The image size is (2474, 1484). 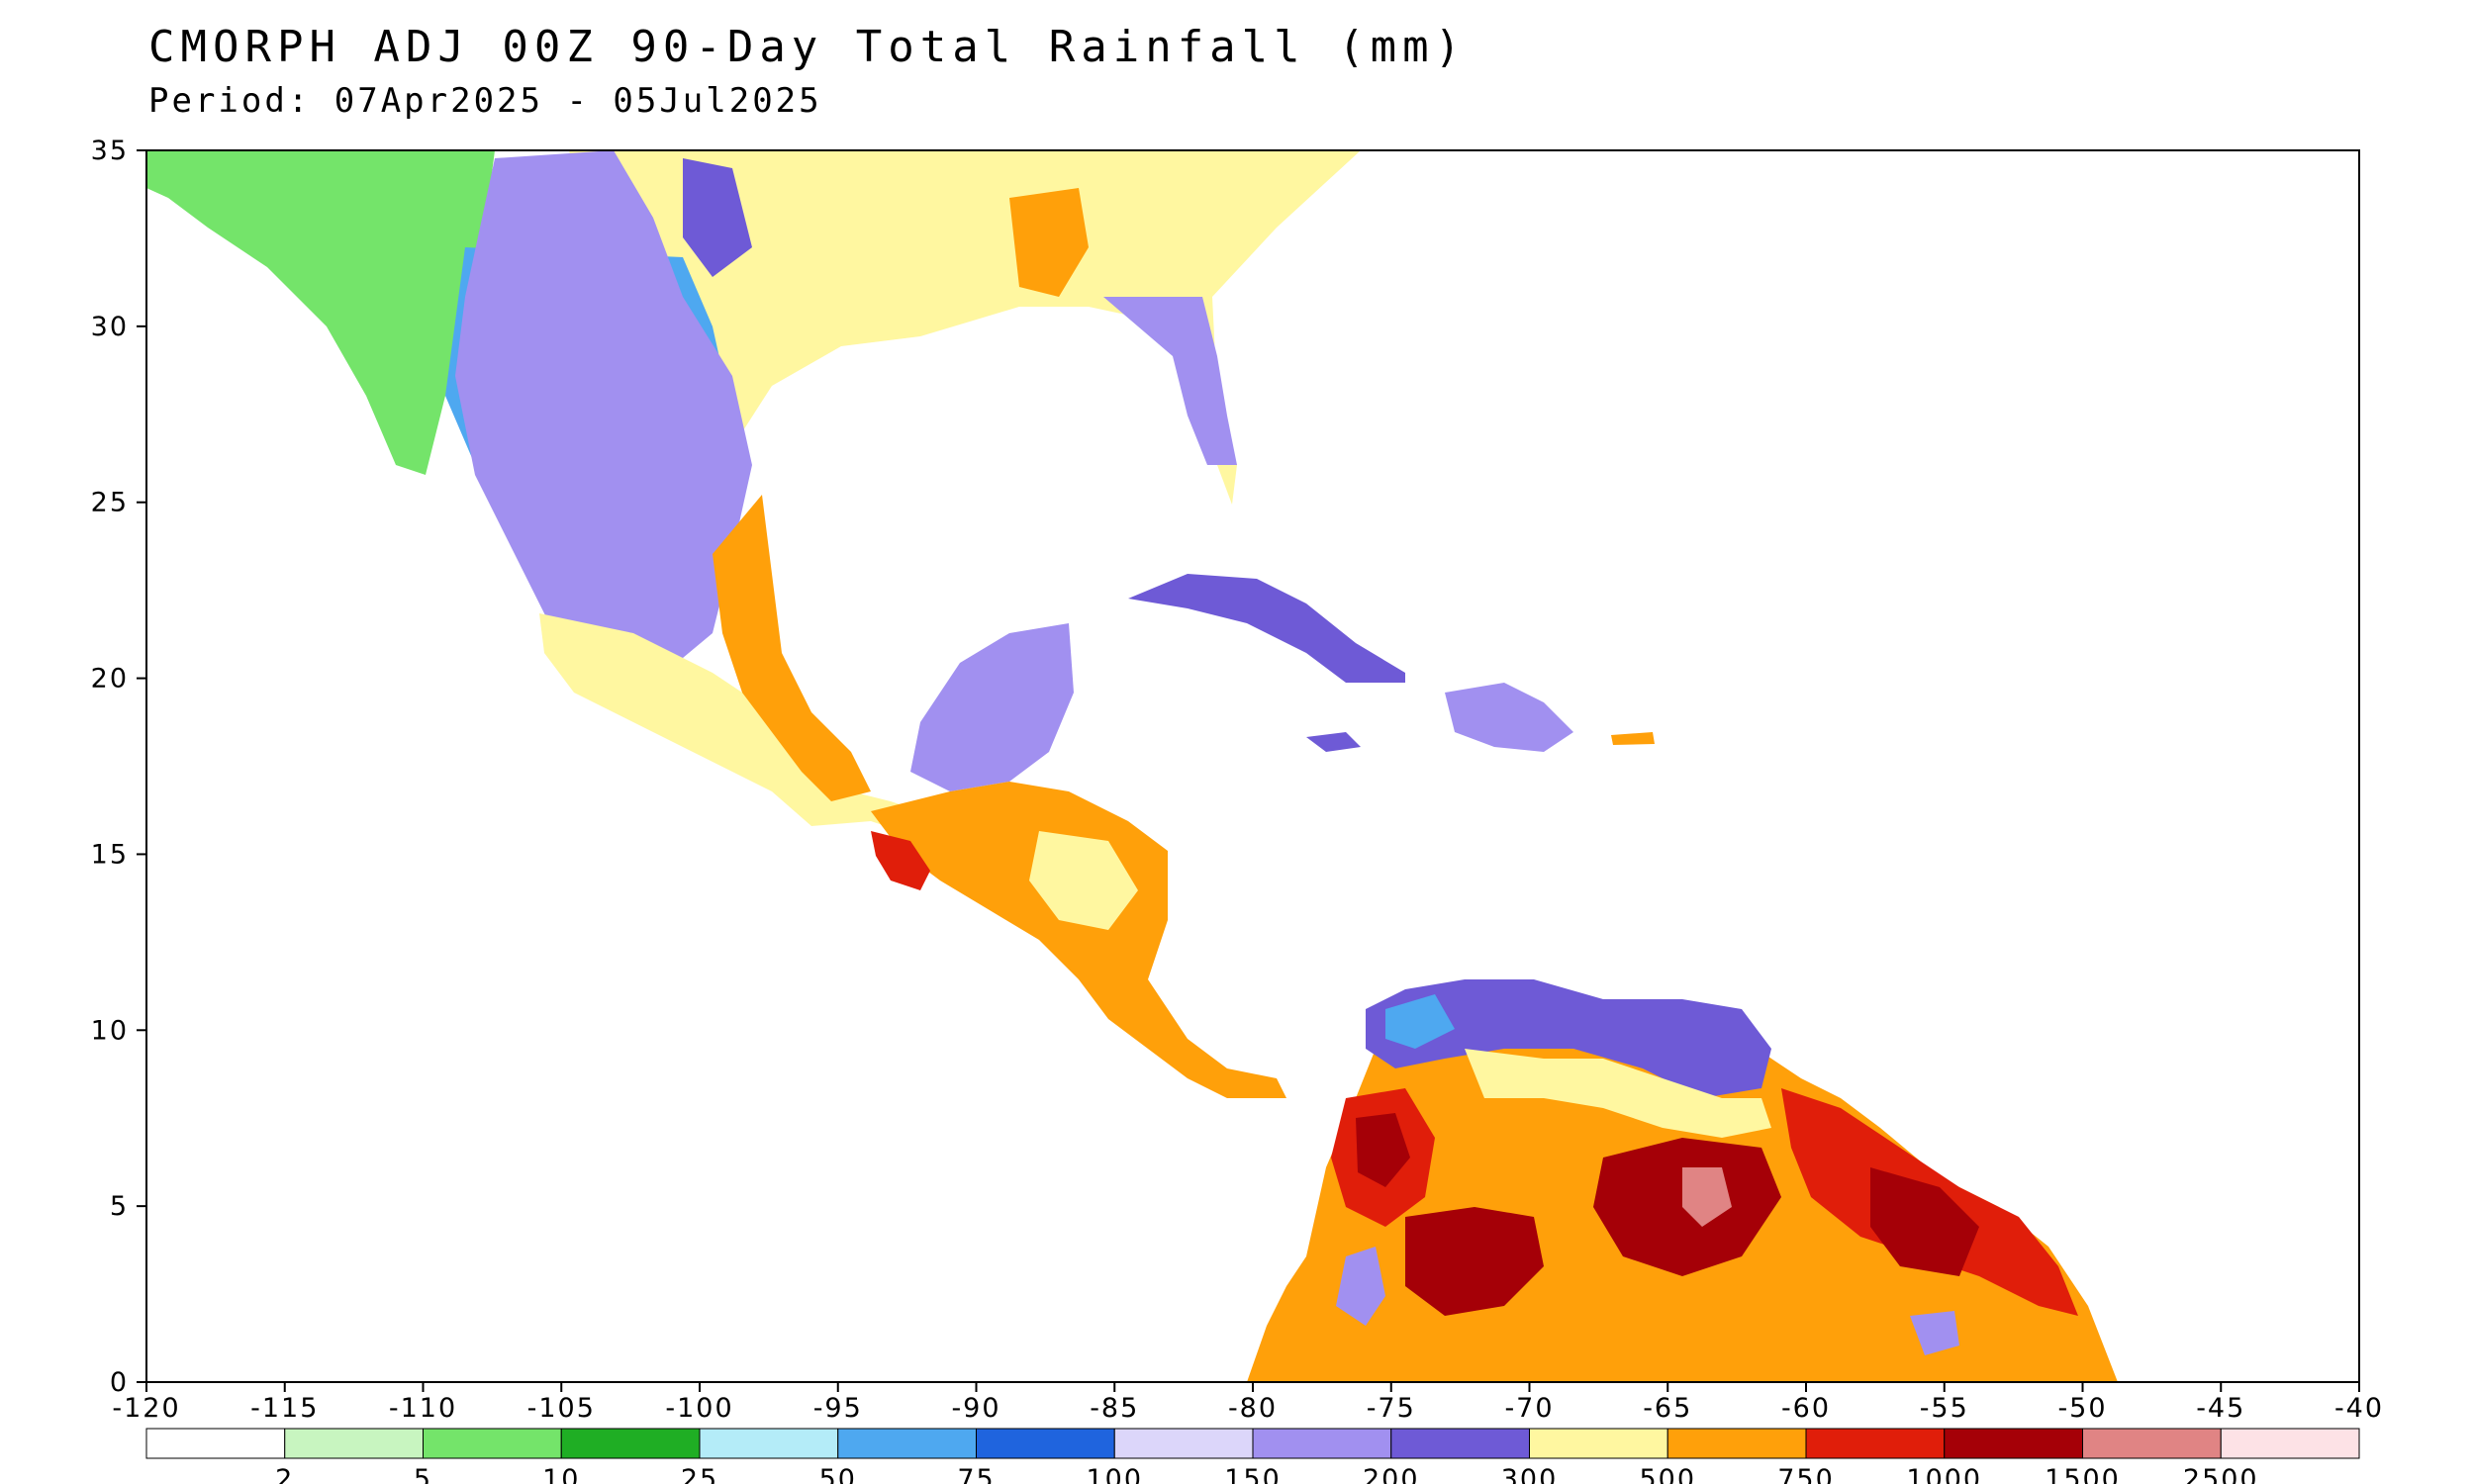 I want to click on period-label: Period: 07Apr2025 - 05Jul2025, so click(x=485, y=101).